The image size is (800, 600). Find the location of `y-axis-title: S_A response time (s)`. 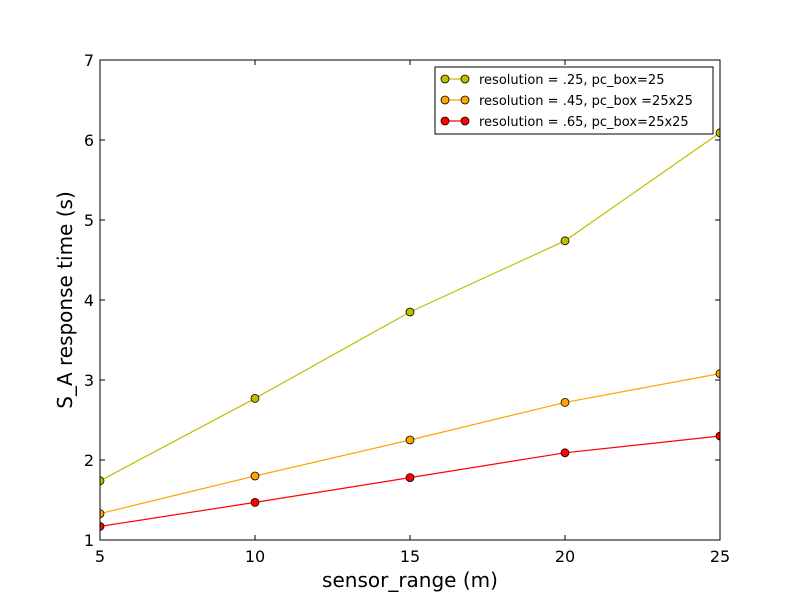

y-axis-title: S_A response time (s) is located at coordinates (65, 300).